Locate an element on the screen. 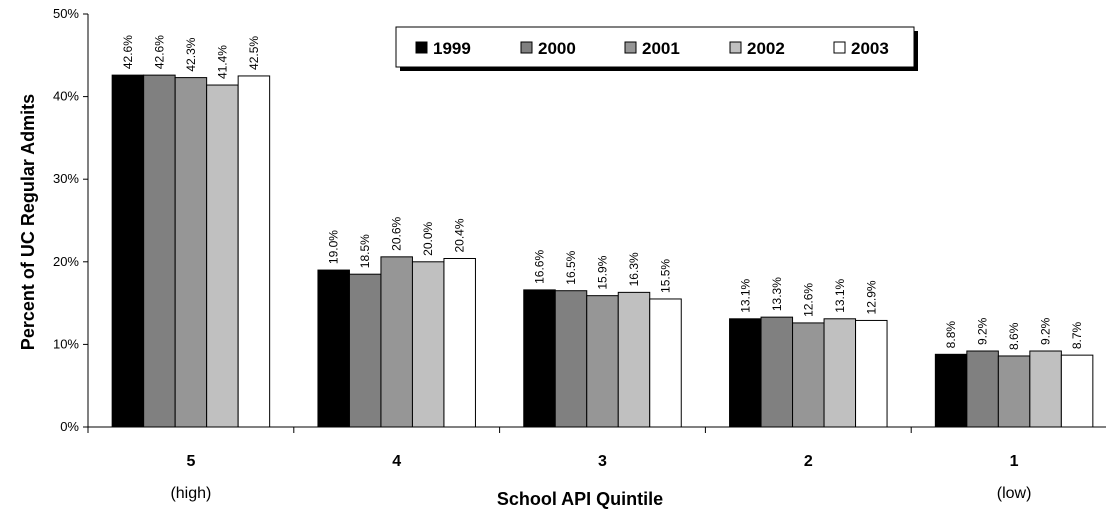 The width and height of the screenshot is (1107, 513). category-label: 3 is located at coordinates (602, 461).